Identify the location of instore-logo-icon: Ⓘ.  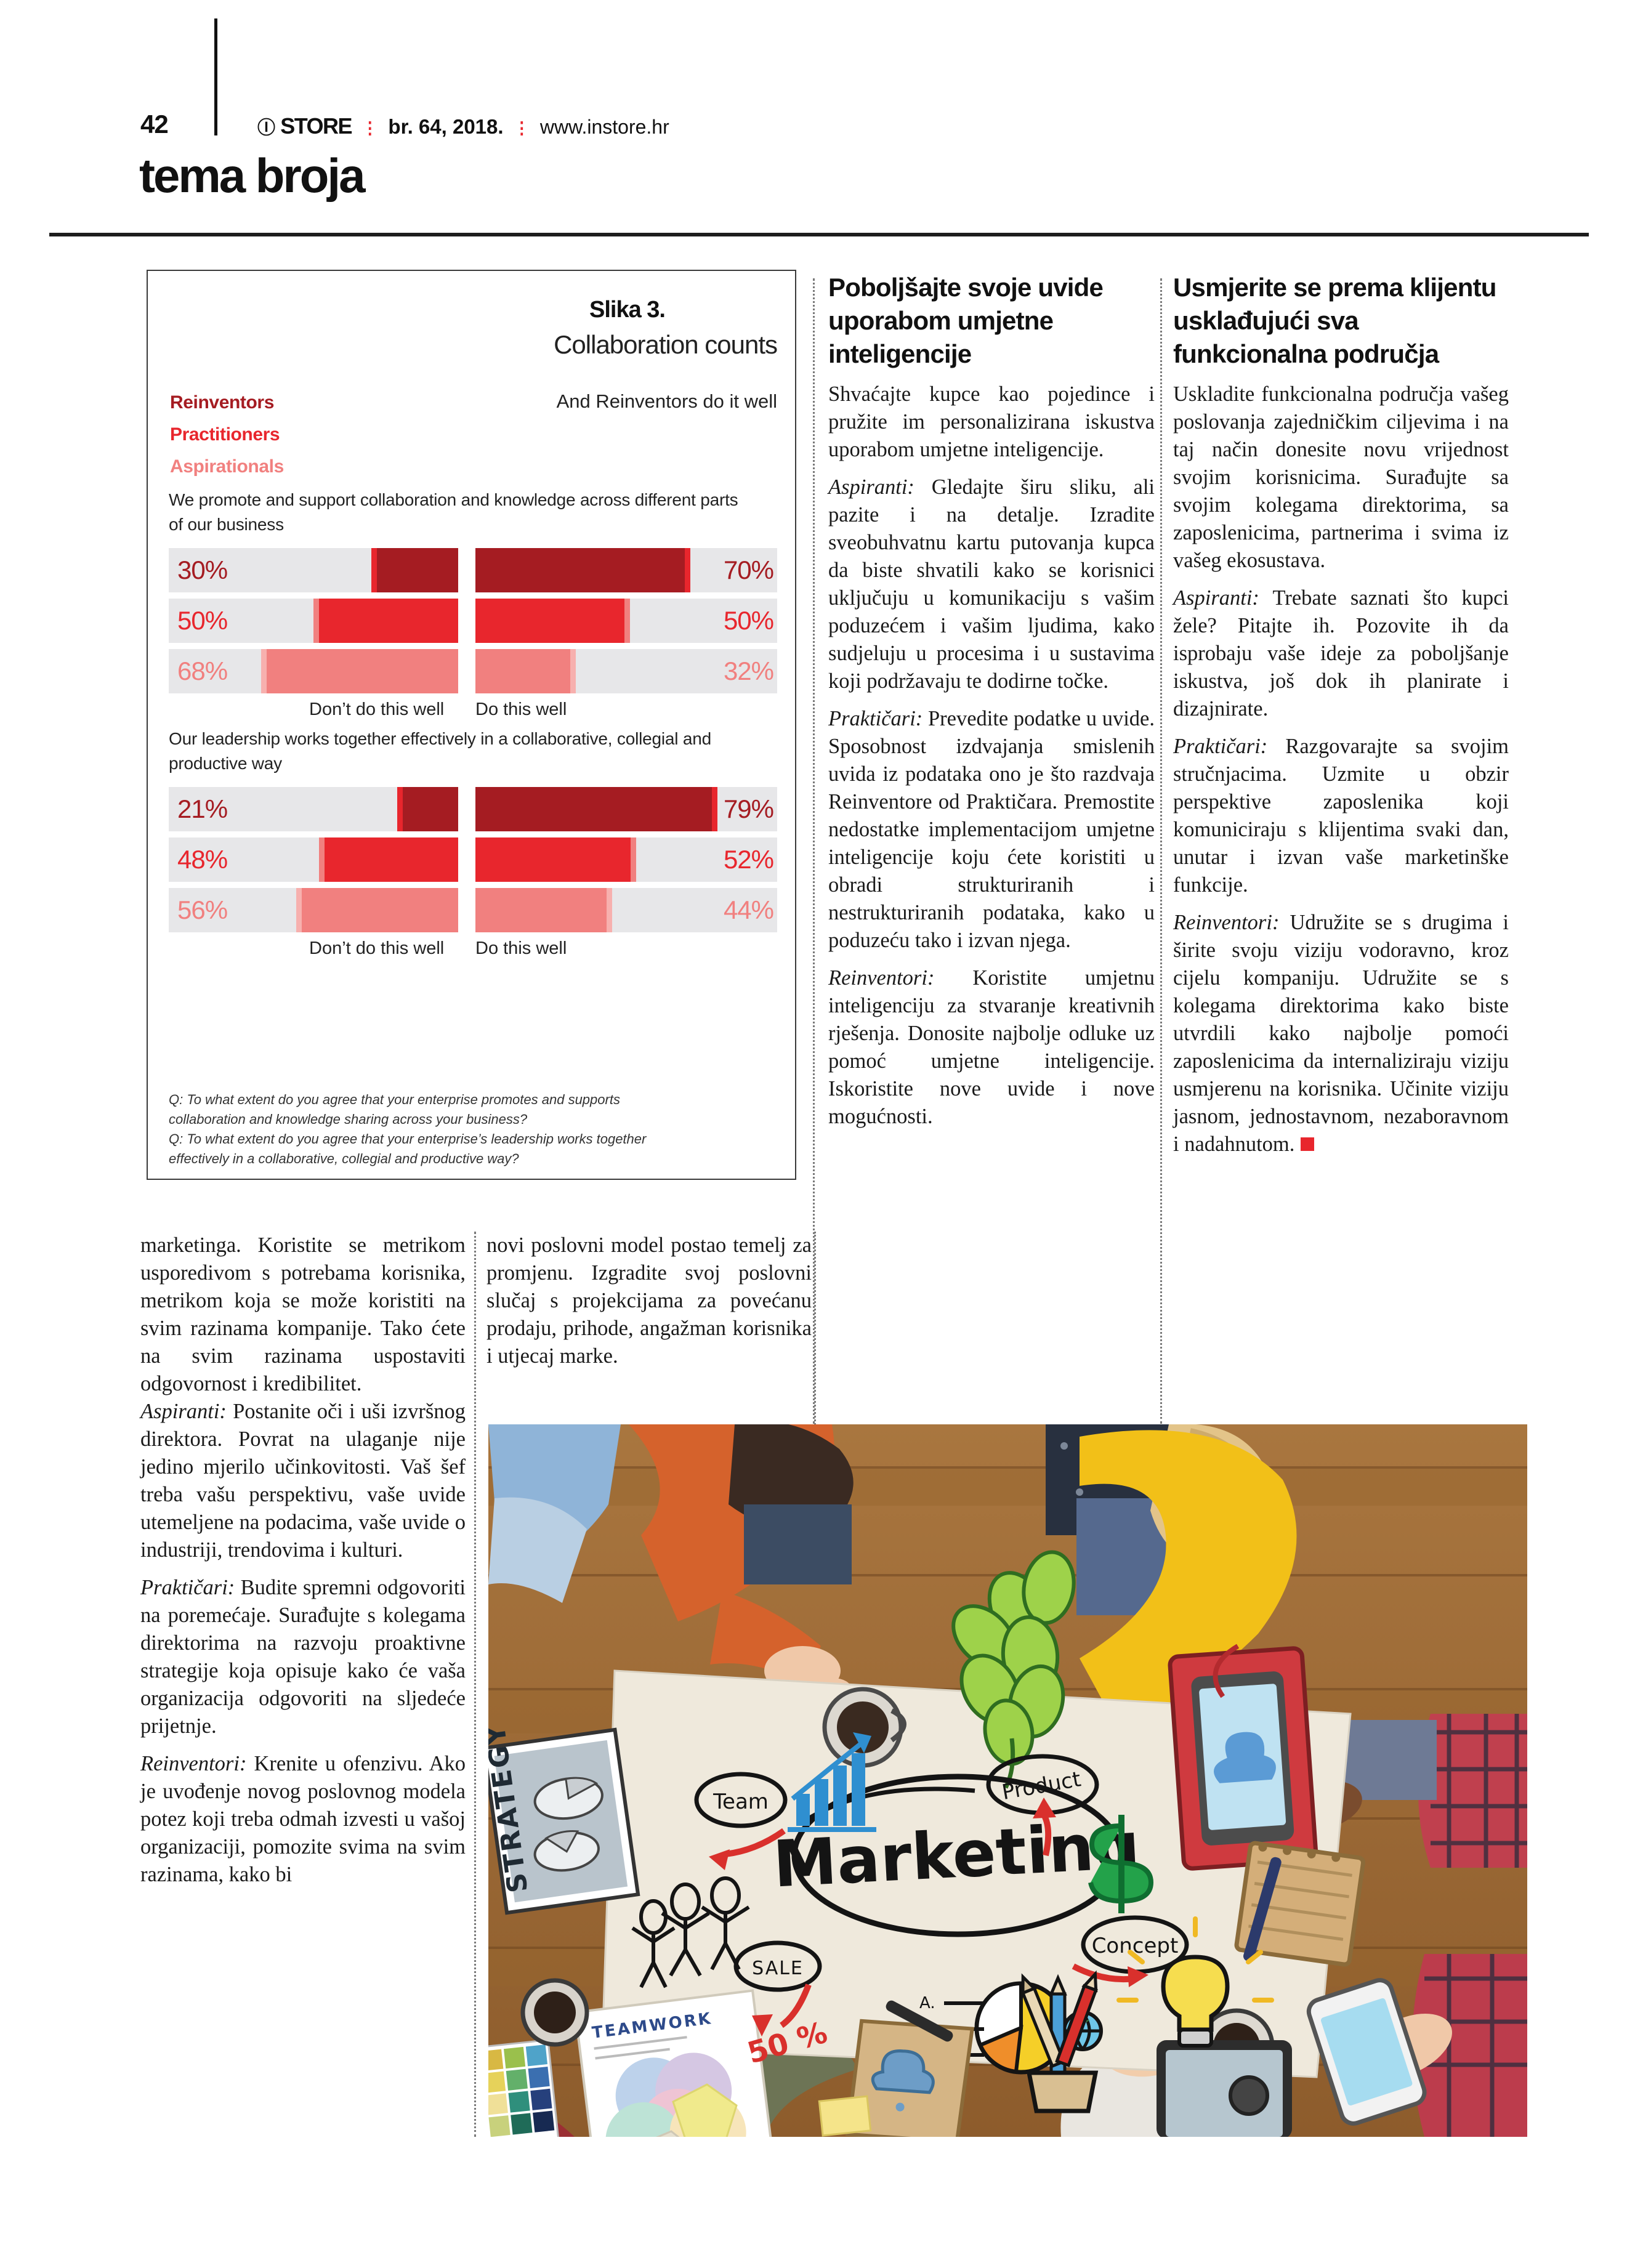
(266, 128).